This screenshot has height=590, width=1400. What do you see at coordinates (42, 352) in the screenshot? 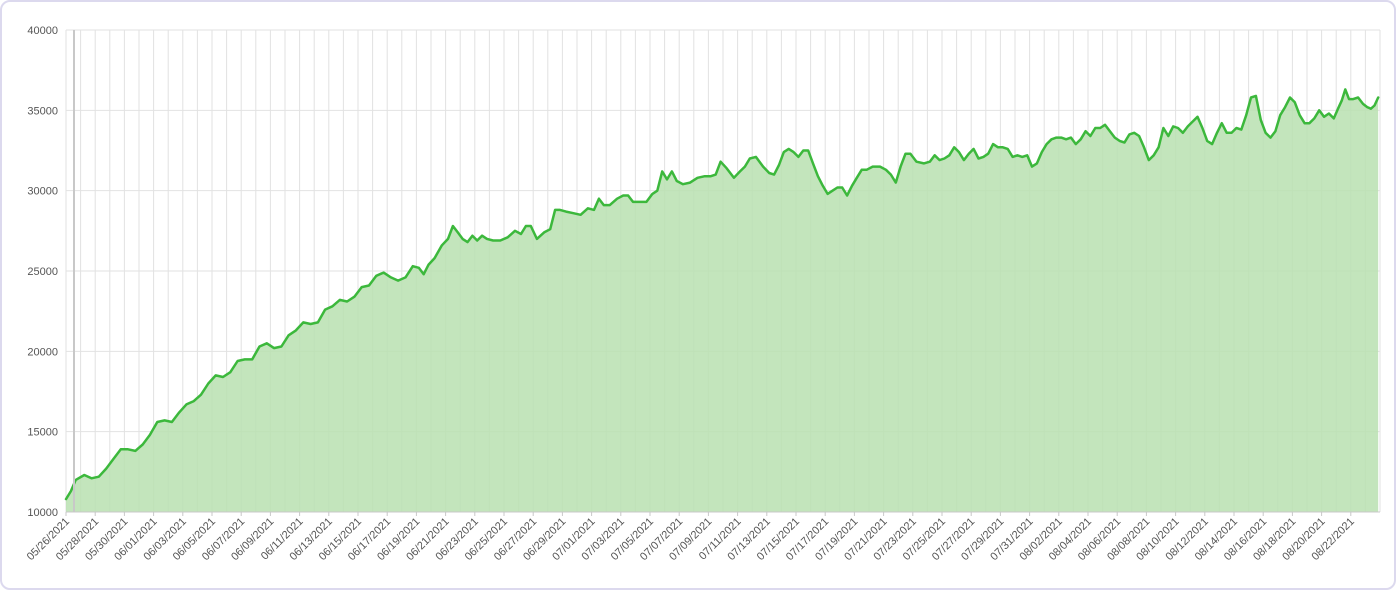
I see `y-tick-label: 20000` at bounding box center [42, 352].